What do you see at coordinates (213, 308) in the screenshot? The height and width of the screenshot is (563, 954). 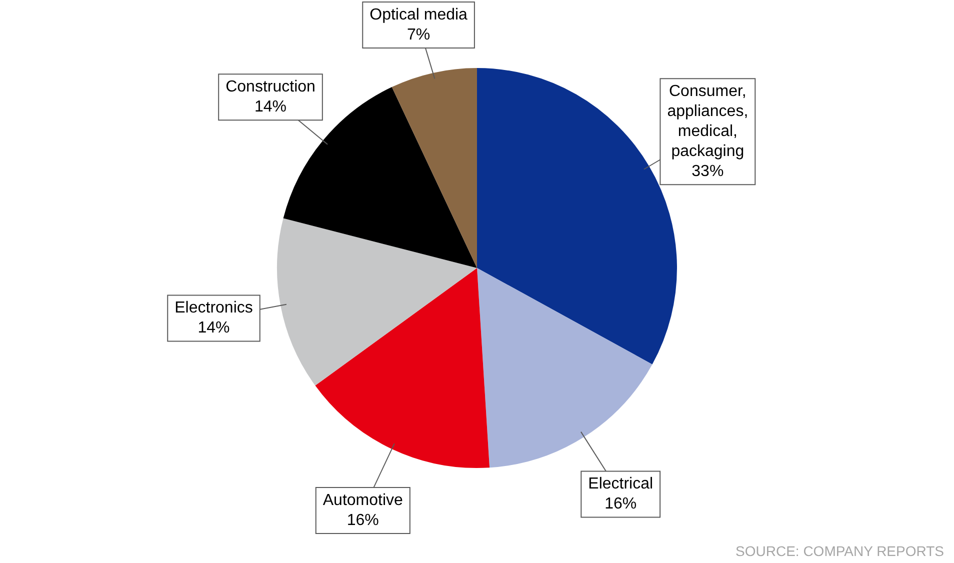 I see `slice-label: Electronics` at bounding box center [213, 308].